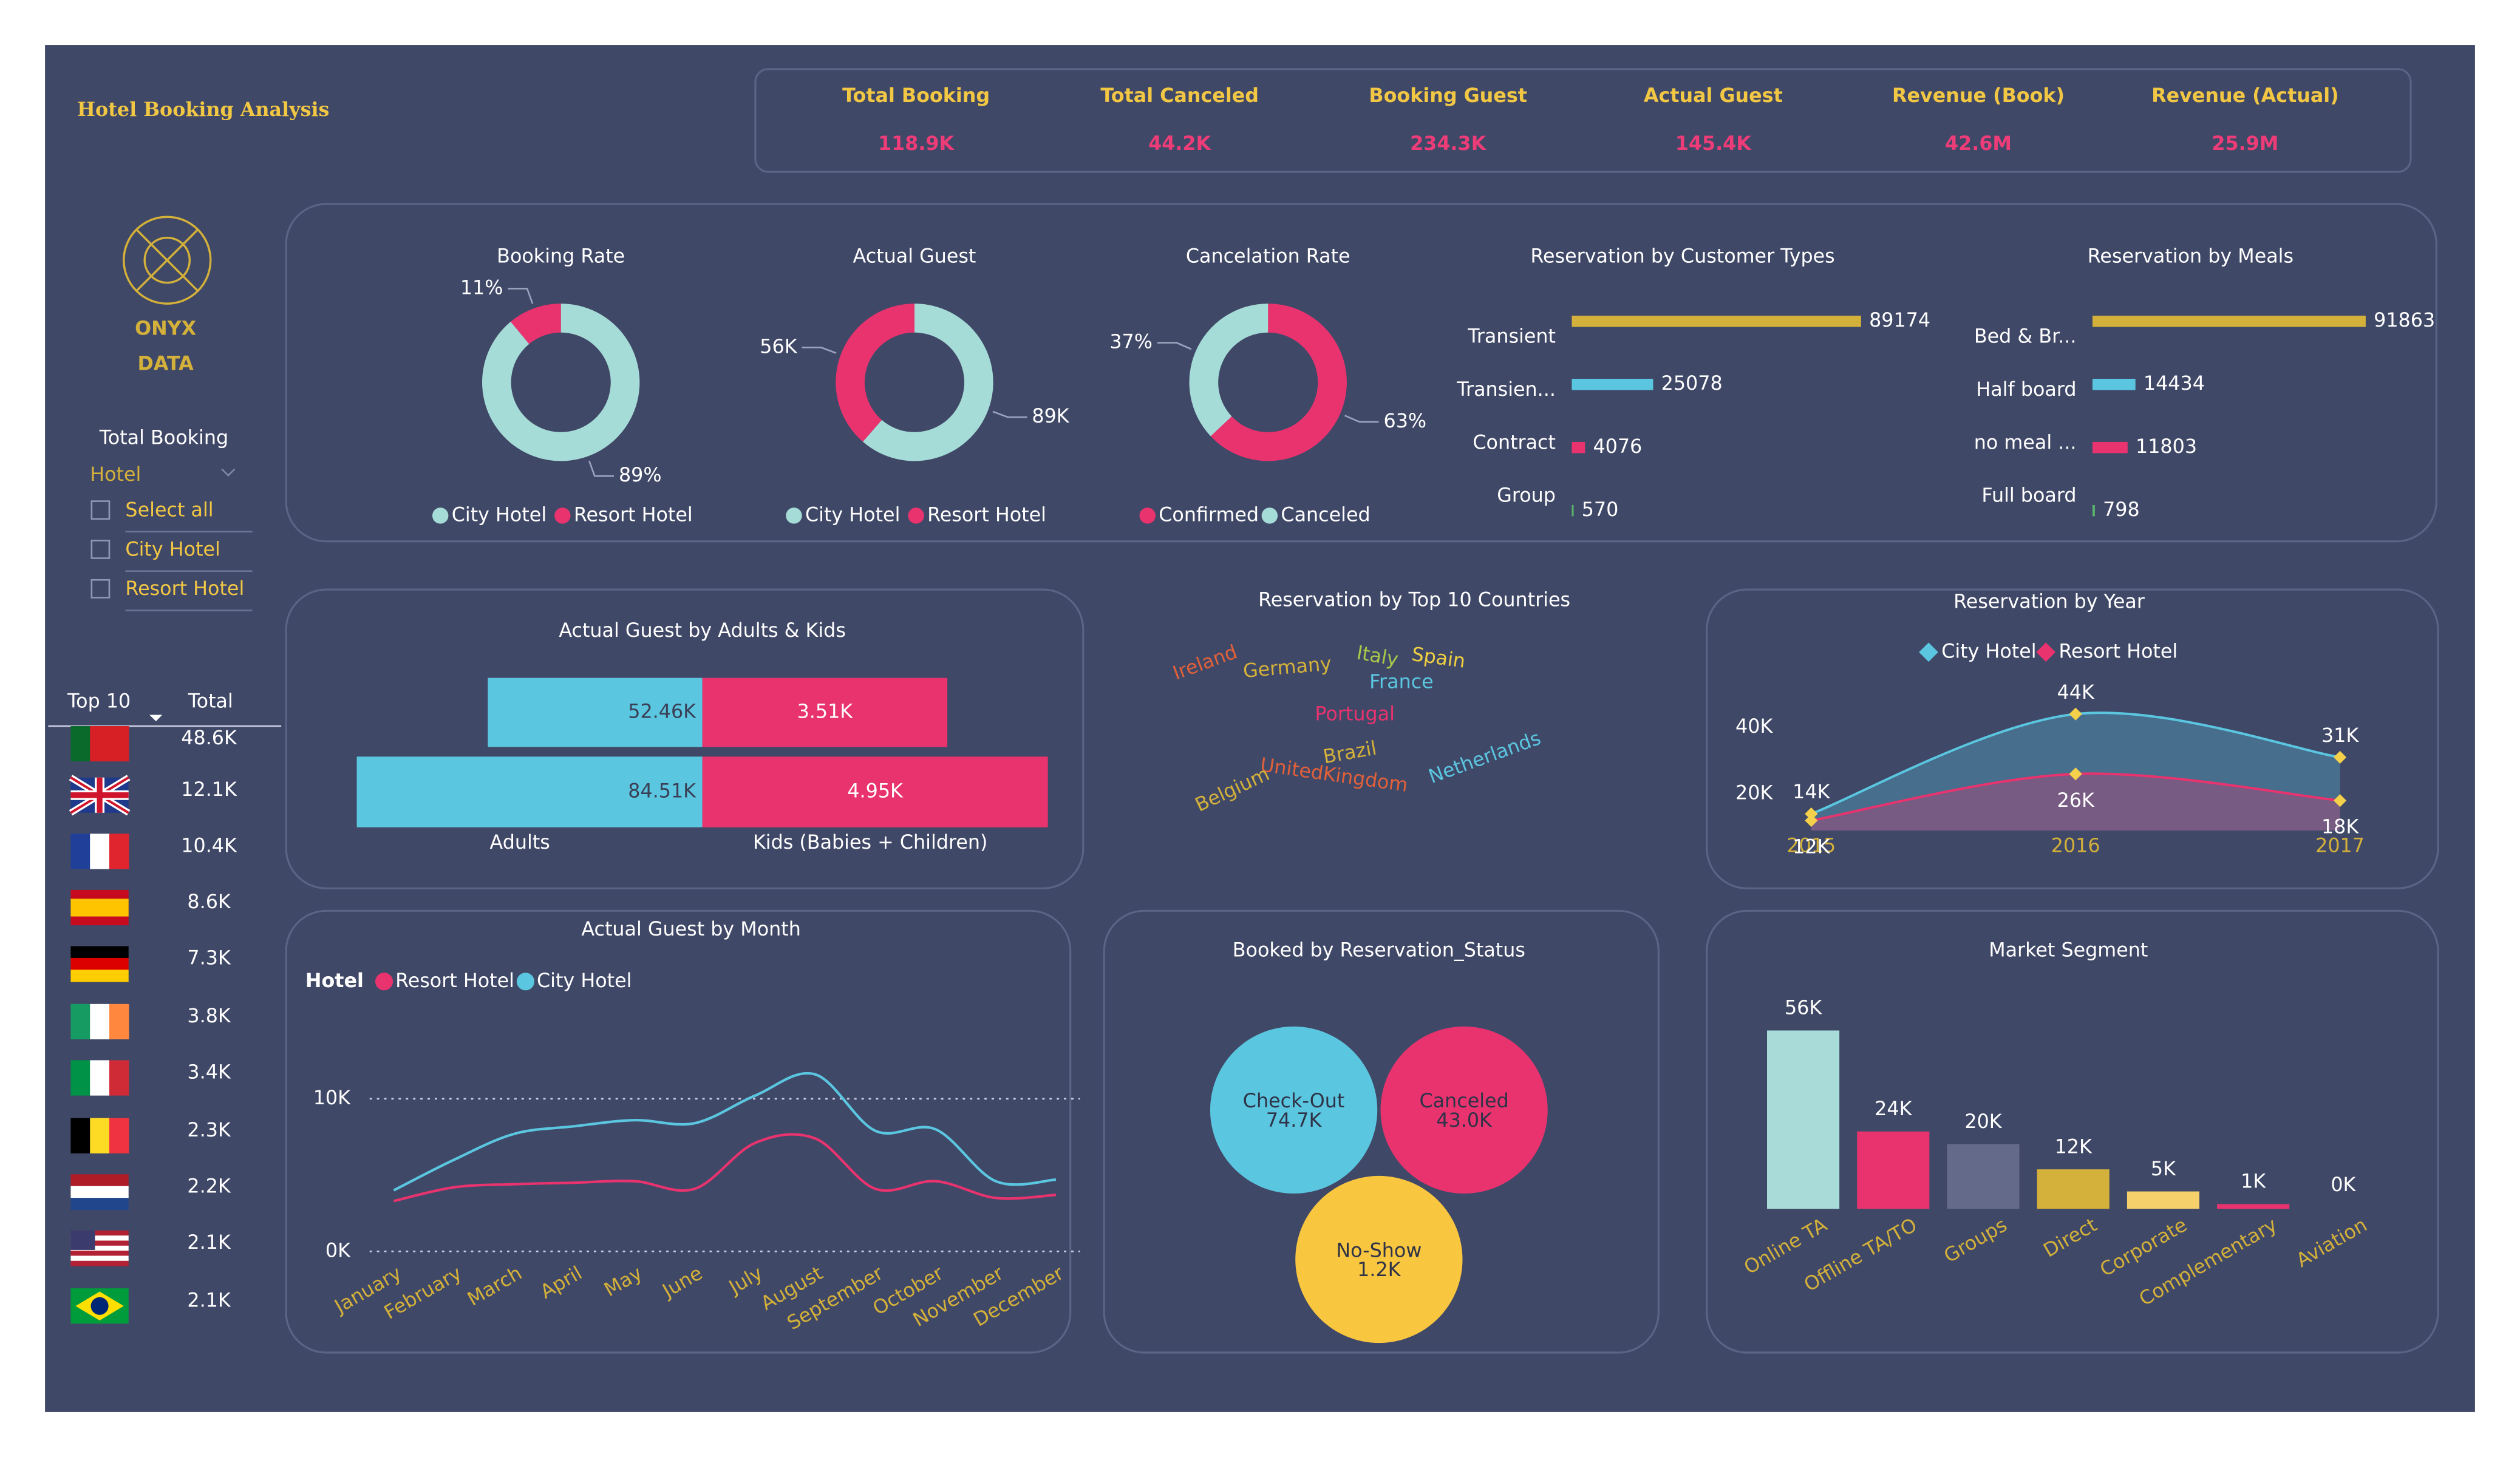  What do you see at coordinates (2245, 96) in the screenshot?
I see `kpi-label: Revenue (Actual)` at bounding box center [2245, 96].